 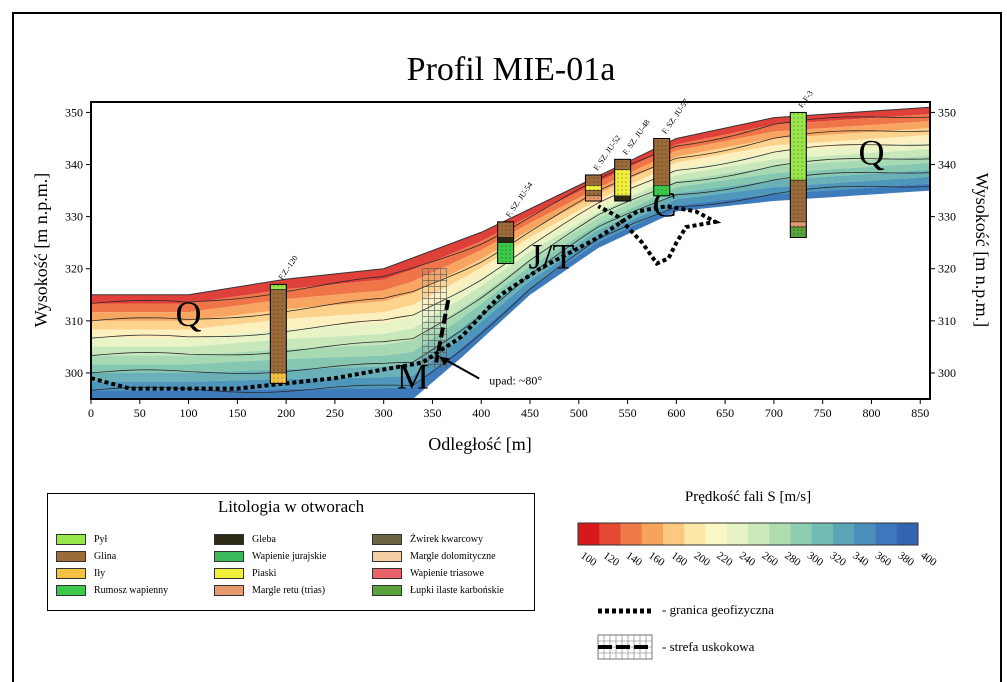 What do you see at coordinates (679, 560) in the screenshot?
I see `colorbar-tick-label: 180` at bounding box center [679, 560].